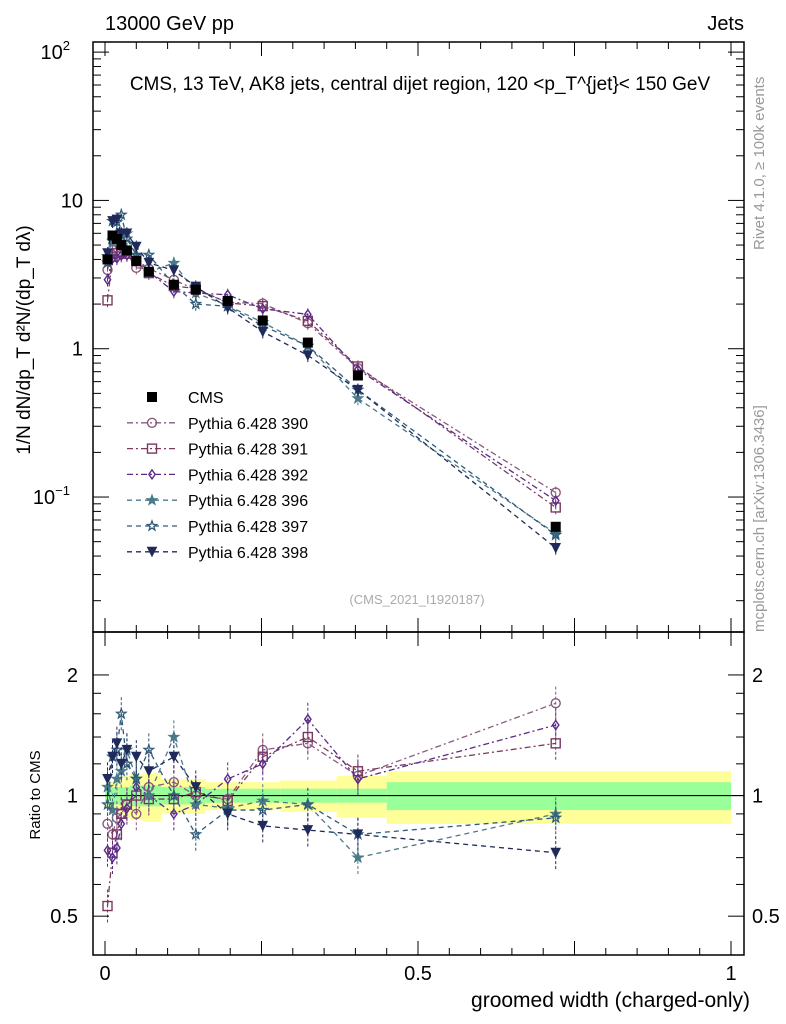 Image resolution: width=786 pixels, height=1024 pixels. I want to click on y-tick-label: 10², so click(55, 51).